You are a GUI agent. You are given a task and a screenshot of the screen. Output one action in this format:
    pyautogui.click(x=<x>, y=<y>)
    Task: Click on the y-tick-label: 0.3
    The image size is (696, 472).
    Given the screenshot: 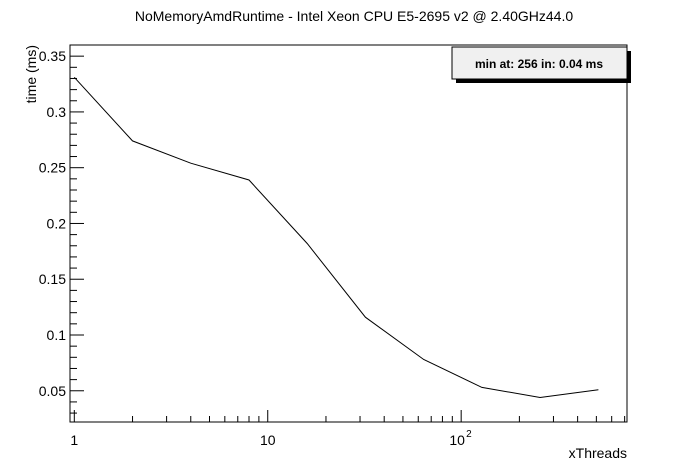 What is the action you would take?
    pyautogui.click(x=57, y=112)
    